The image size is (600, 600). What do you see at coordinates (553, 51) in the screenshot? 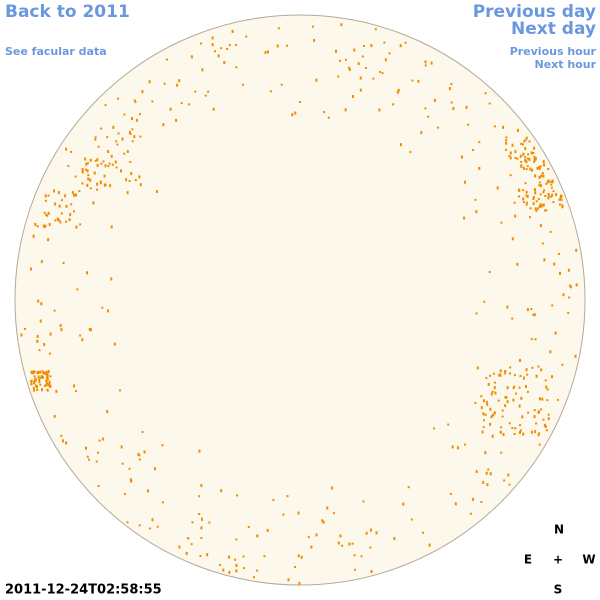
I see `previous-hour-link: Previous hour` at bounding box center [553, 51].